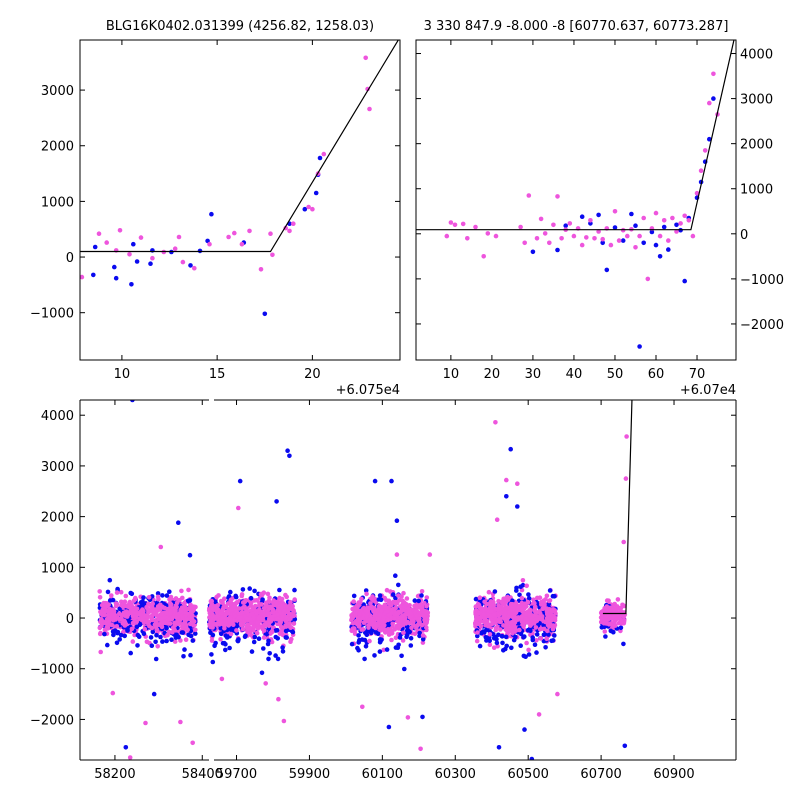  What do you see at coordinates (600, 774) in the screenshot?
I see `x-tick-label: 60700` at bounding box center [600, 774].